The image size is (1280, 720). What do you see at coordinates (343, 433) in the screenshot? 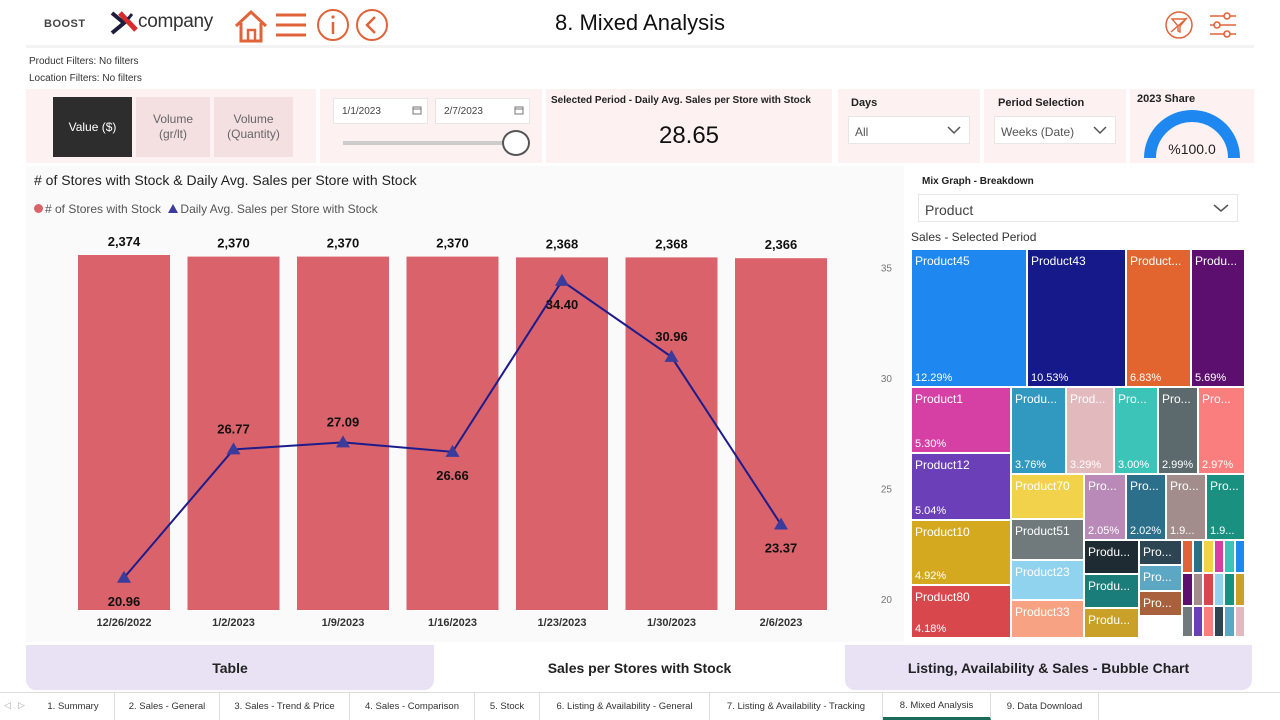
I see `bar-stores-with-stock` at bounding box center [343, 433].